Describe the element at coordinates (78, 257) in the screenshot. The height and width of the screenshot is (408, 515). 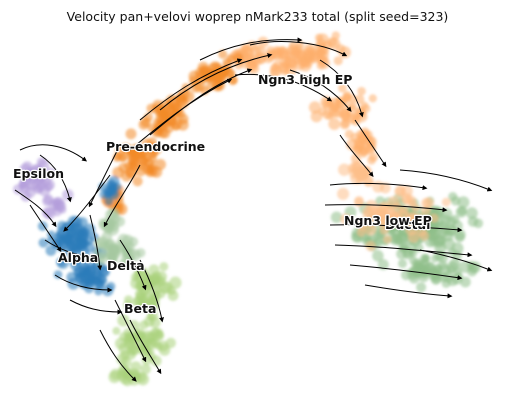
I see `label-alpha: Alpha` at that location.